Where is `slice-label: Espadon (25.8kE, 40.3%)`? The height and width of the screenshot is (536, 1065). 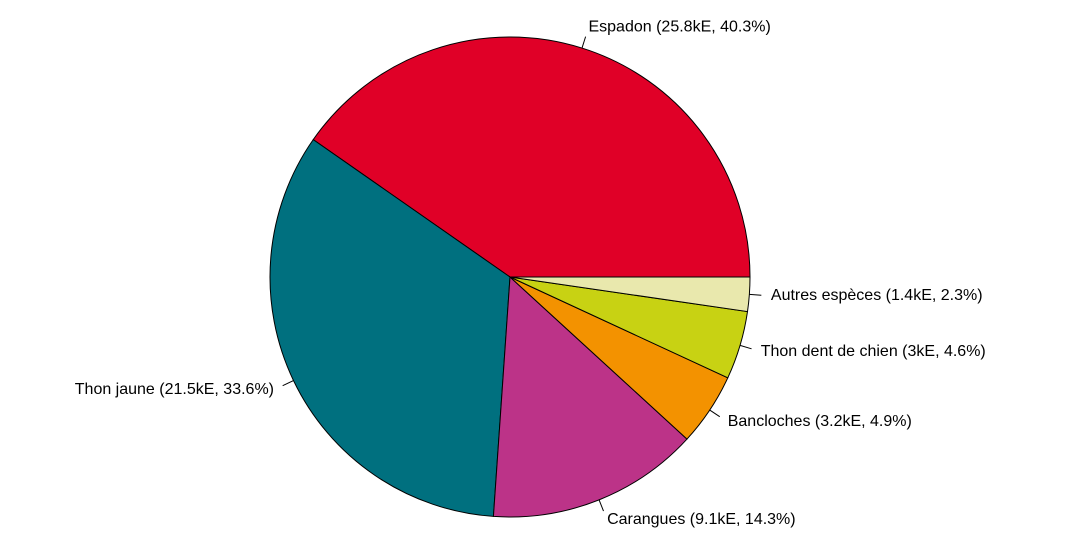
slice-label: Espadon (25.8kE, 40.3%) is located at coordinates (679, 27).